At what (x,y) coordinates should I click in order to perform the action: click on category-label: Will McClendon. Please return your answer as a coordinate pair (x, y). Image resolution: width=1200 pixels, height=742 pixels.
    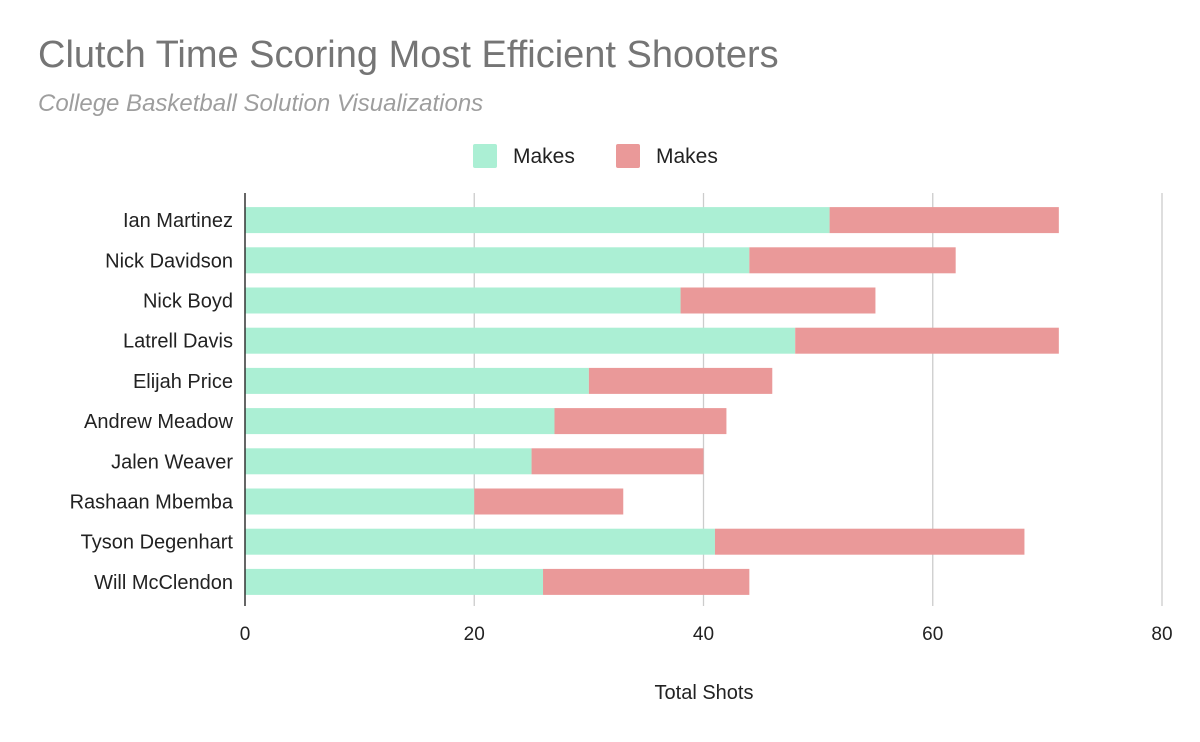
    Looking at the image, I should click on (163, 583).